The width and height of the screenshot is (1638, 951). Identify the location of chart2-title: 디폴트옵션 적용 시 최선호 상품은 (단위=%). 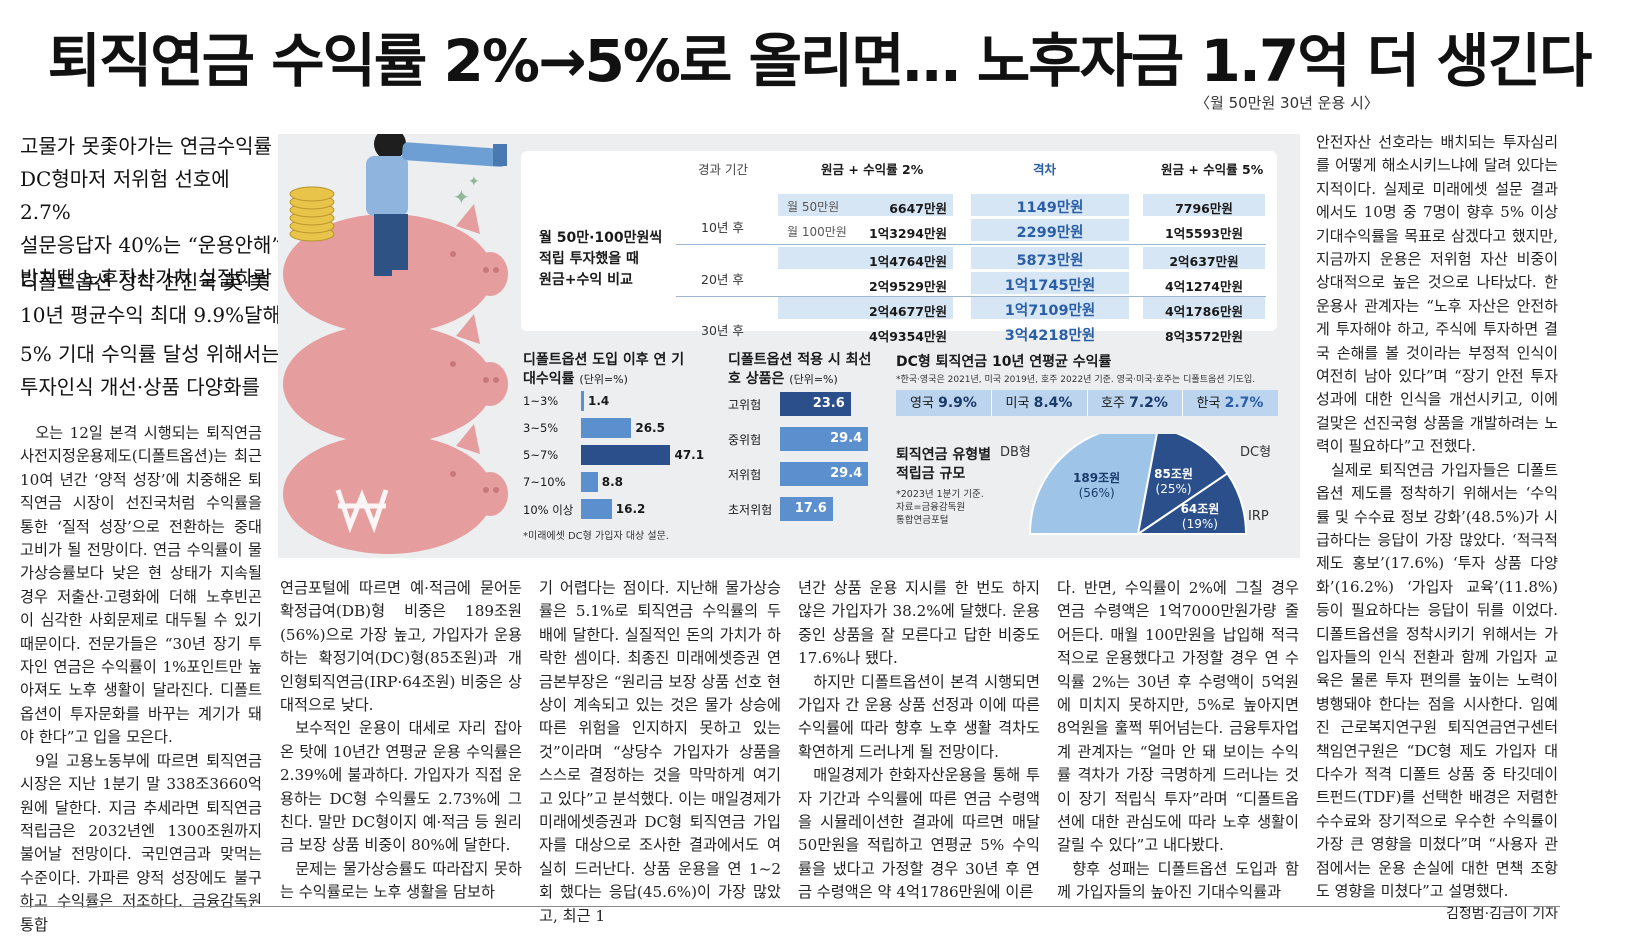
(803, 370).